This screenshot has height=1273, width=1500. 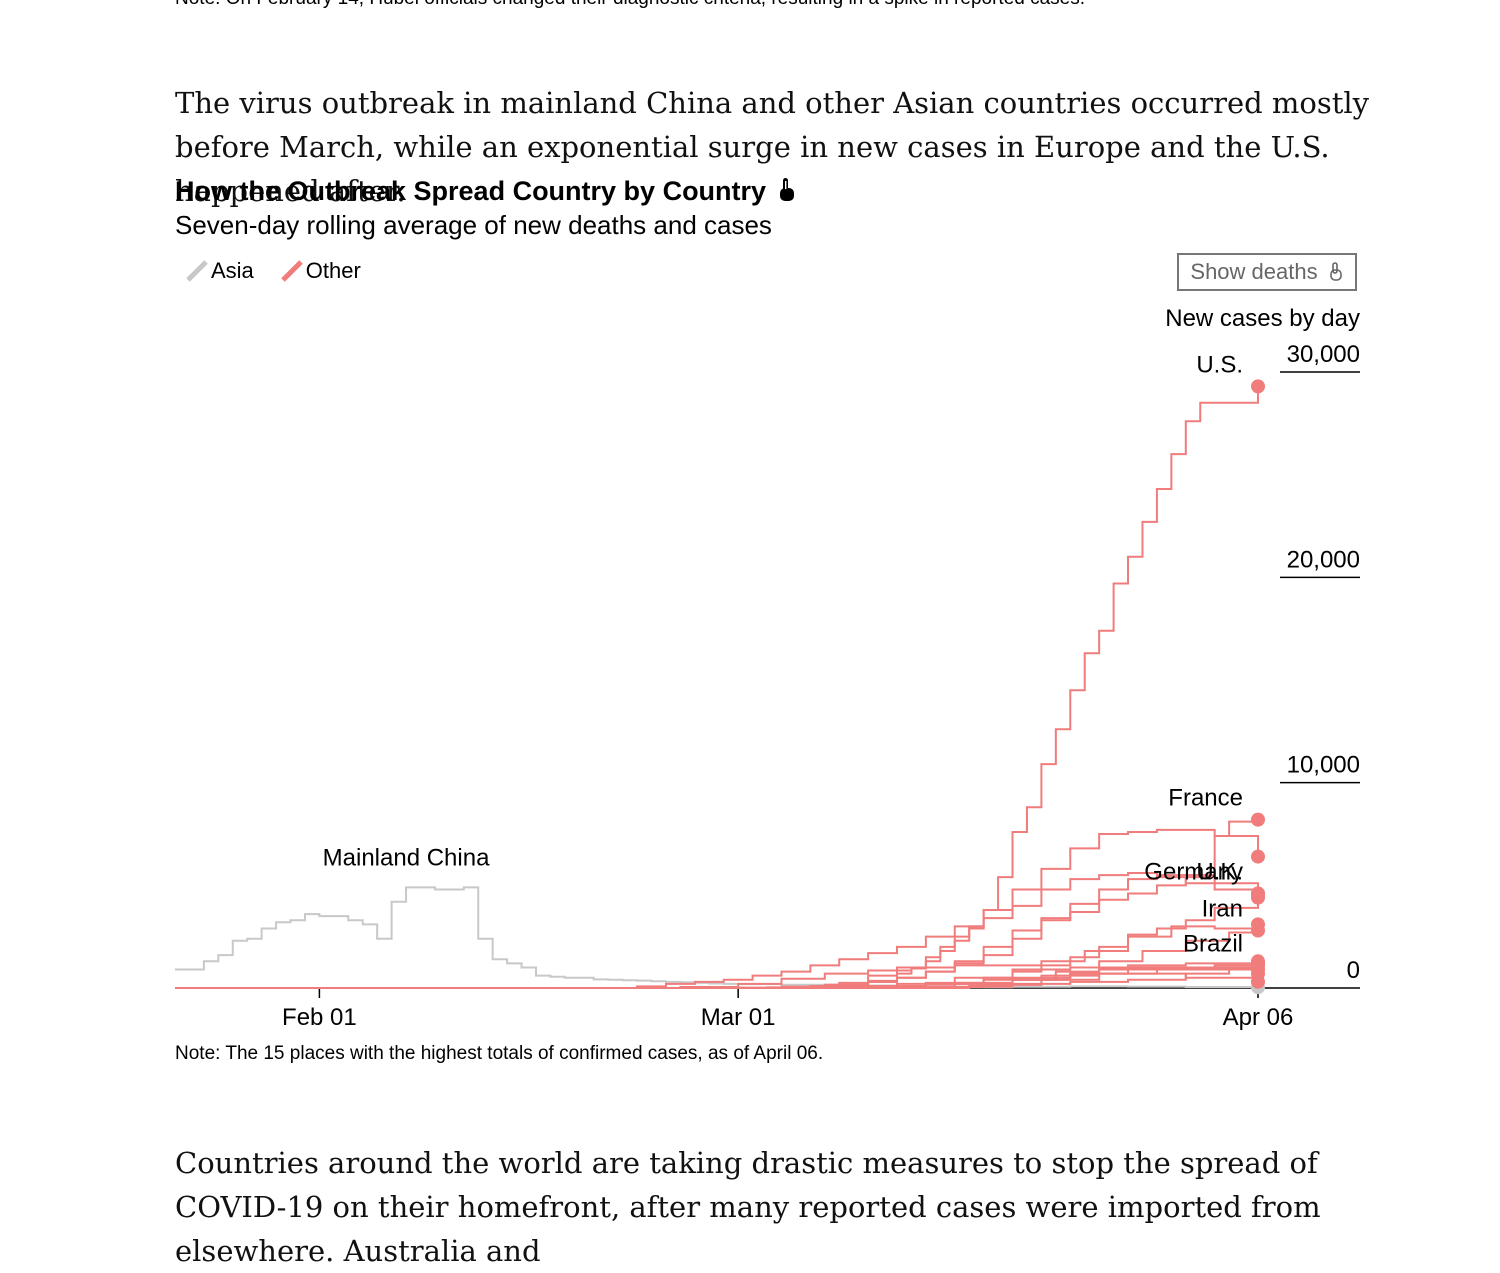 I want to click on legend-item-other: Other, so click(x=320, y=271).